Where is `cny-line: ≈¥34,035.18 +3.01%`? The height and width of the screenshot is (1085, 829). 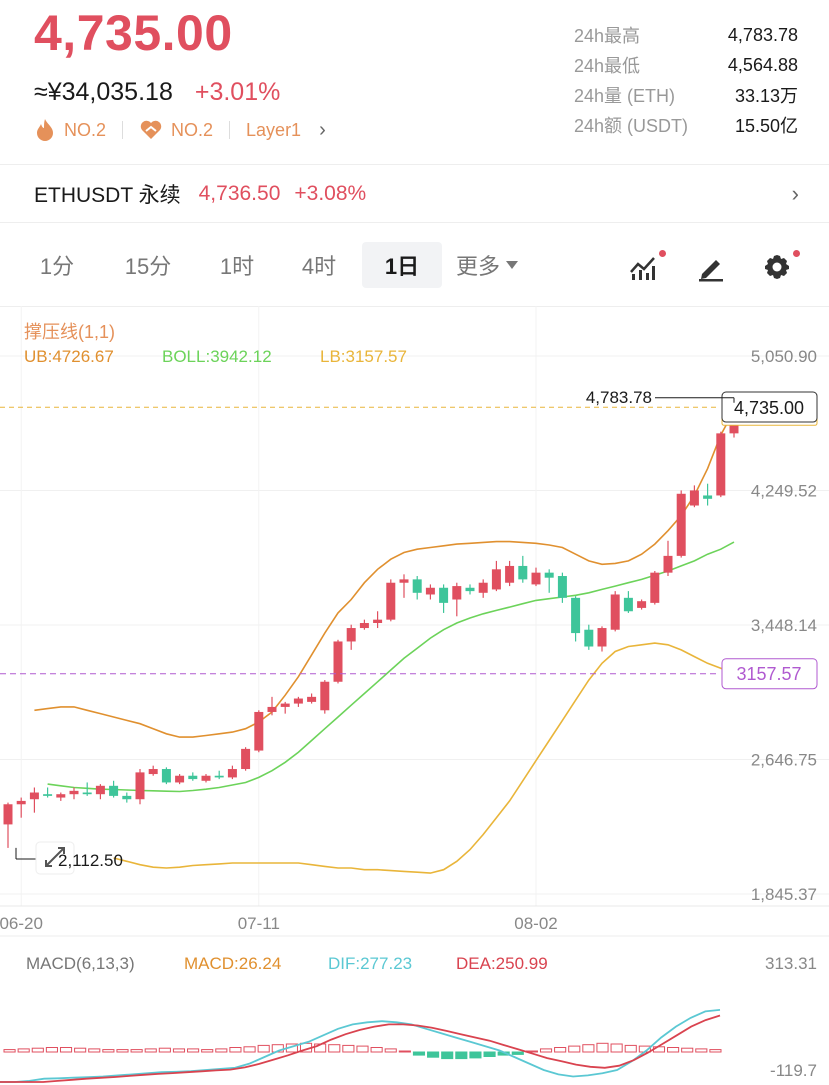 cny-line: ≈¥34,035.18 +3.01% is located at coordinates (157, 92).